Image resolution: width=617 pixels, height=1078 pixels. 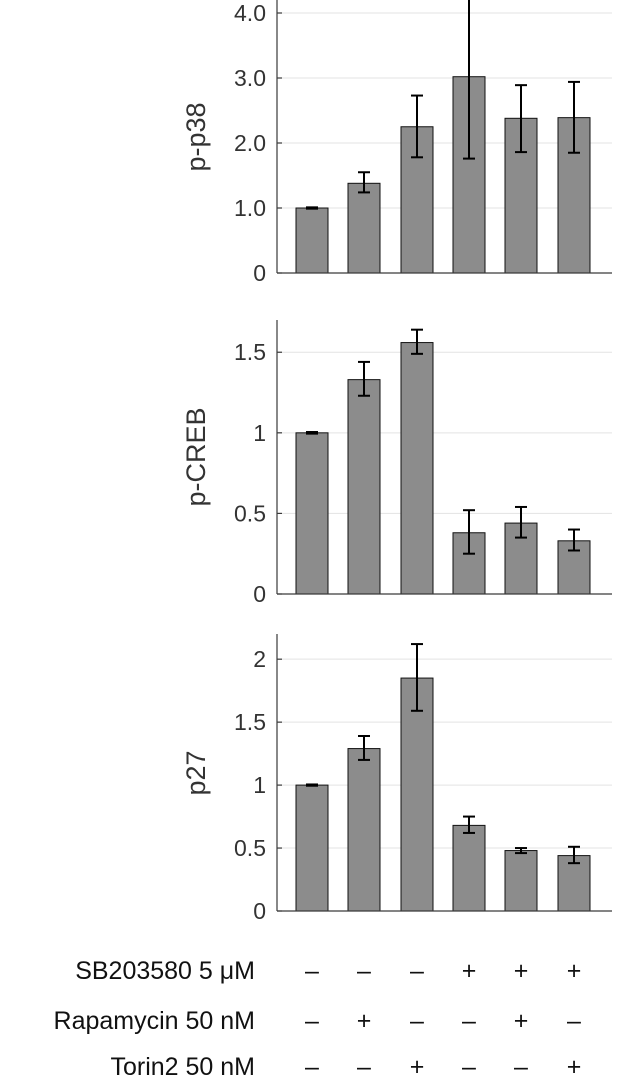 I want to click on condition-label: SB203580 5 μM, so click(x=165, y=971).